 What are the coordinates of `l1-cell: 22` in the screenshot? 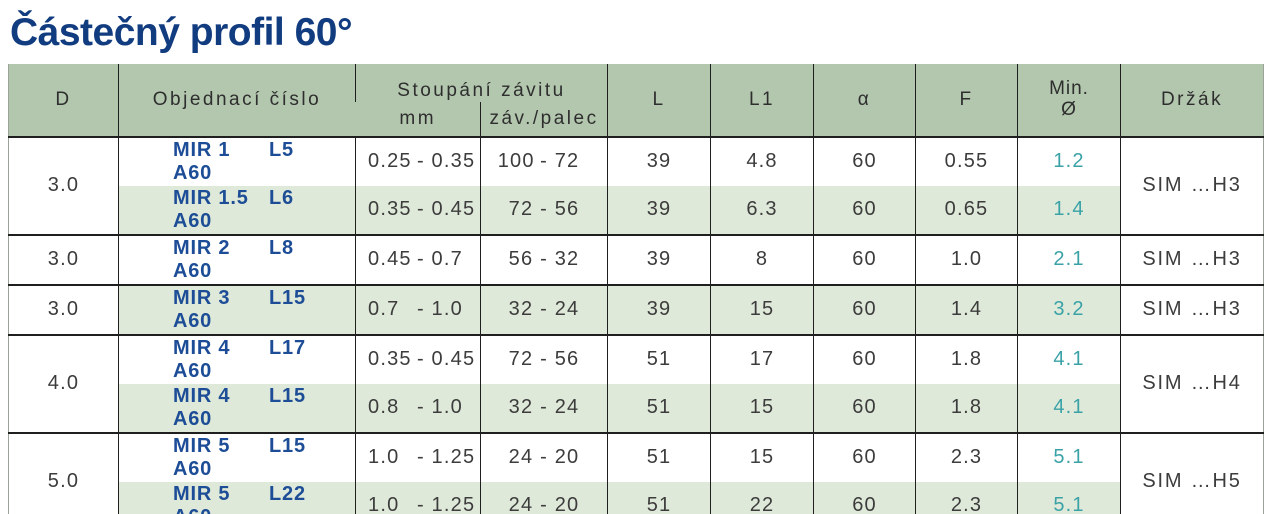 It's located at (762, 497).